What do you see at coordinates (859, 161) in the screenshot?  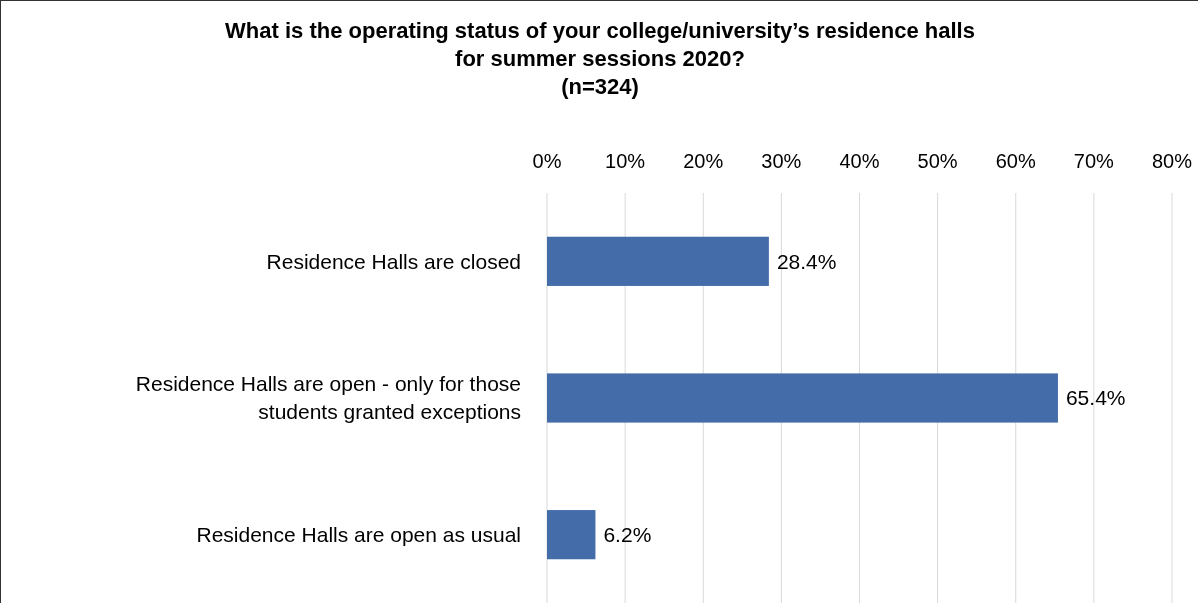 I see `x-tick-label: 40%` at bounding box center [859, 161].